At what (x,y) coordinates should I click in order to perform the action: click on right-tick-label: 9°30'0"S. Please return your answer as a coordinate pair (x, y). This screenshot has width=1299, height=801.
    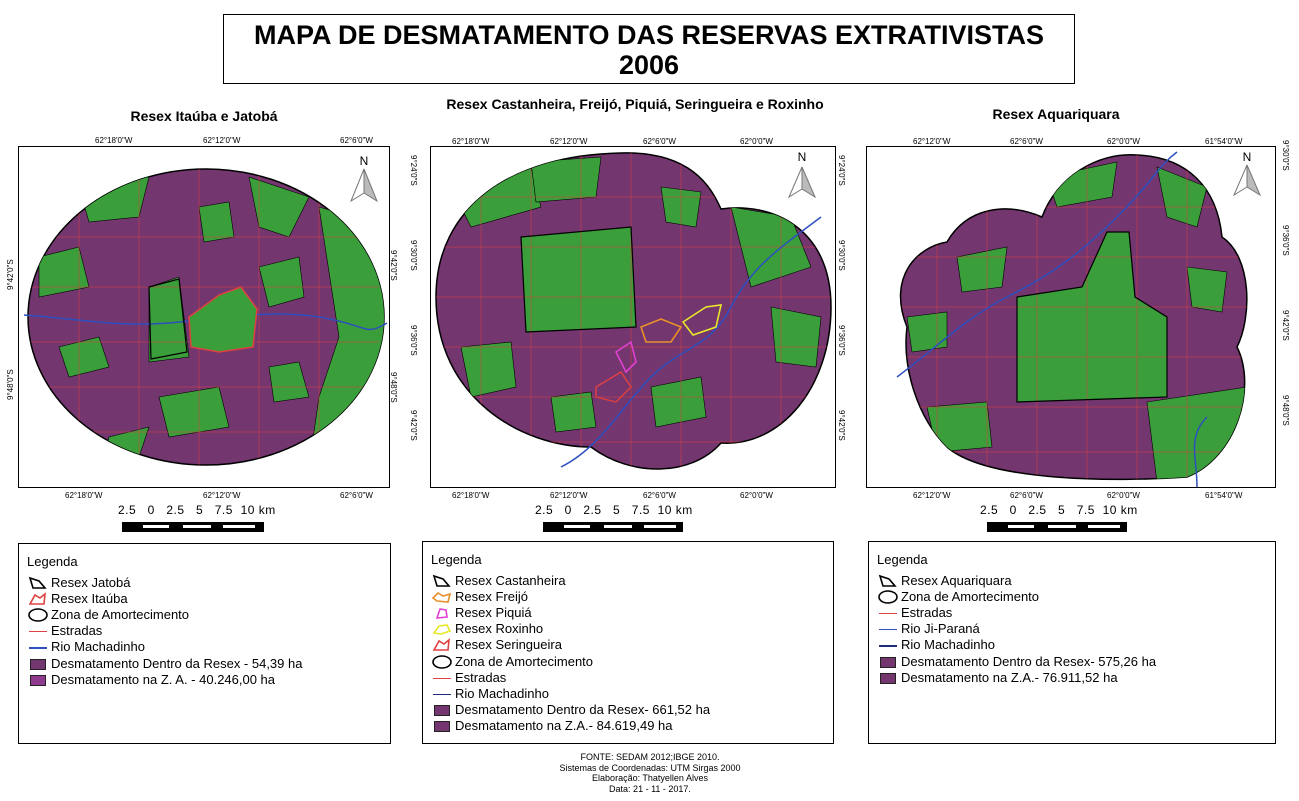
    Looking at the image, I should click on (1285, 155).